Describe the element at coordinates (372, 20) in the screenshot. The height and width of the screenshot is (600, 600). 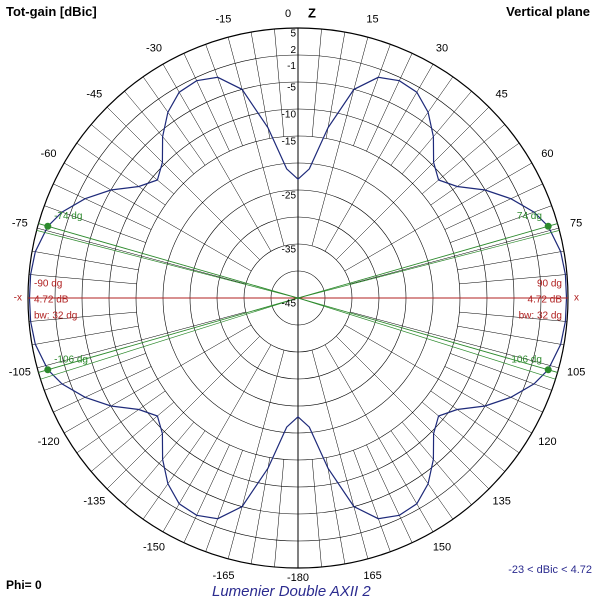
I see `angle-label: 15` at that location.